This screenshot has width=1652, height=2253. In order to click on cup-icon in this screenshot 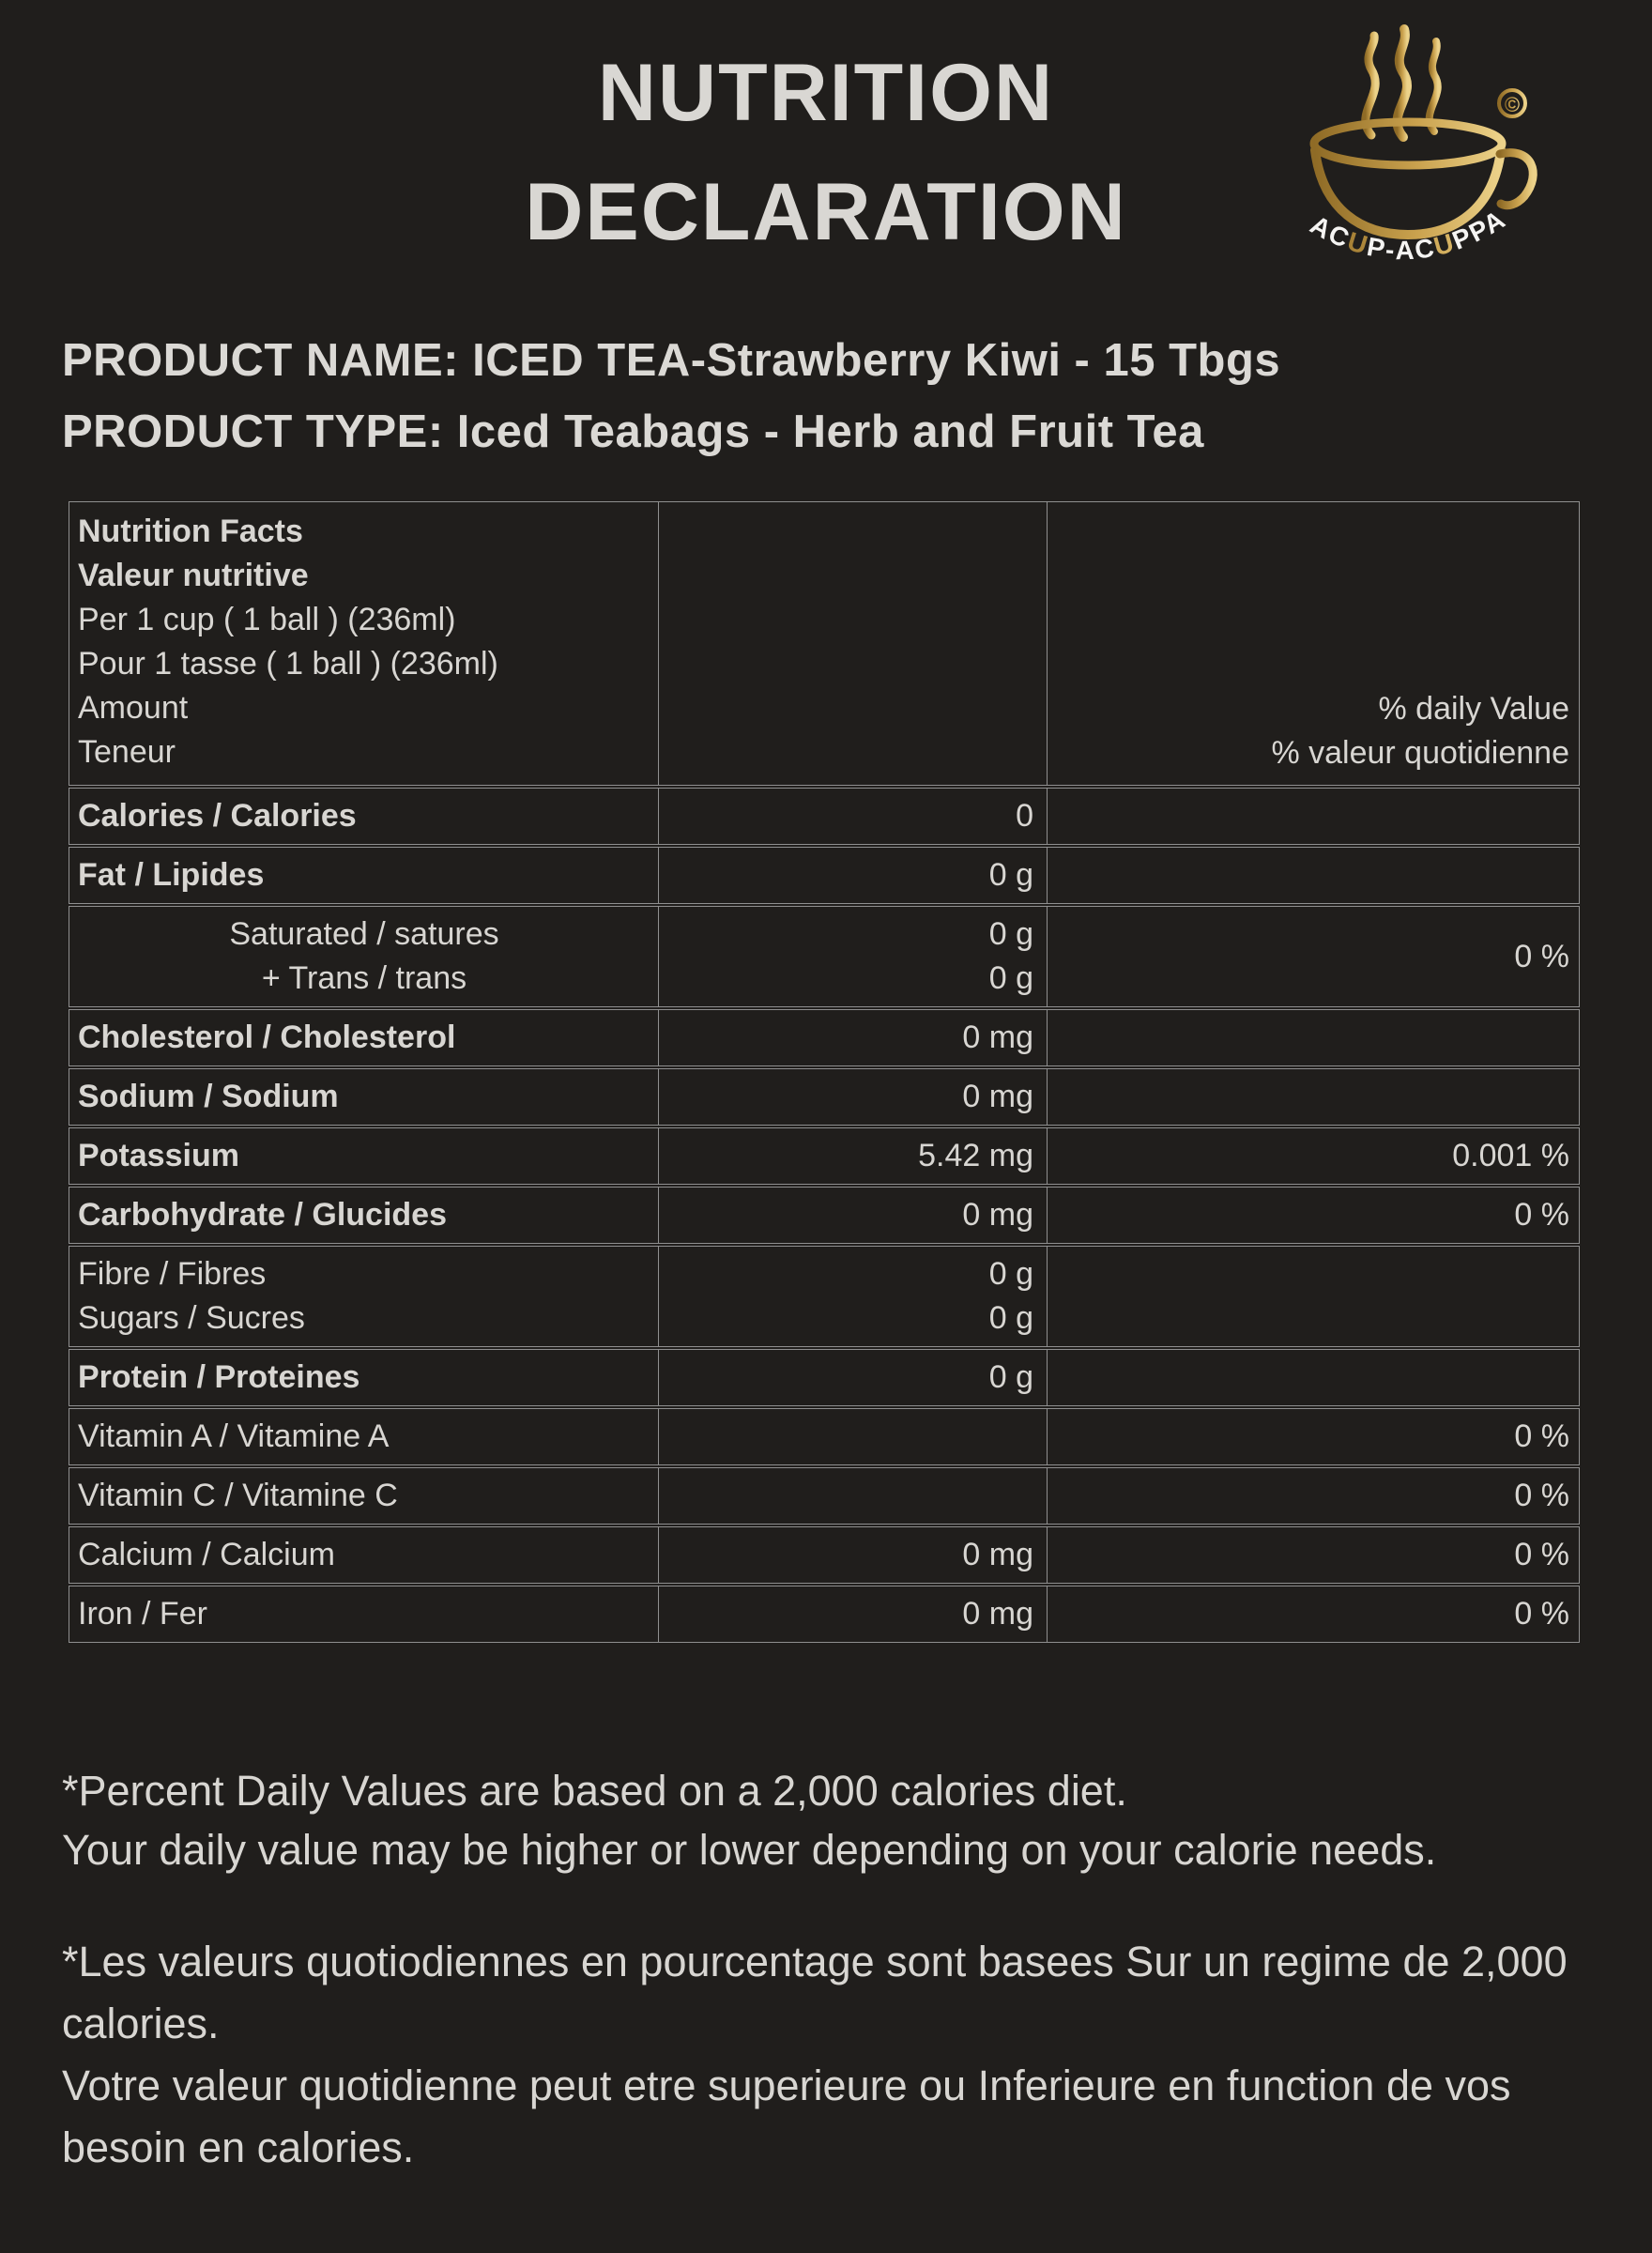, I will do `click(1423, 178)`.